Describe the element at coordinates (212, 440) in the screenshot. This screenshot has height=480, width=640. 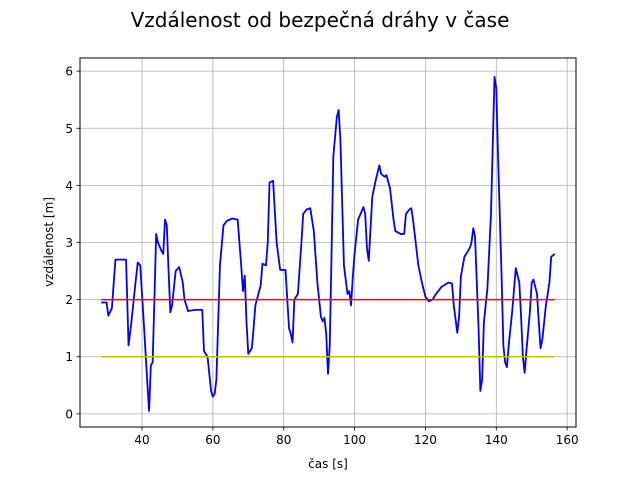
I see `x-tick-label: 60` at that location.